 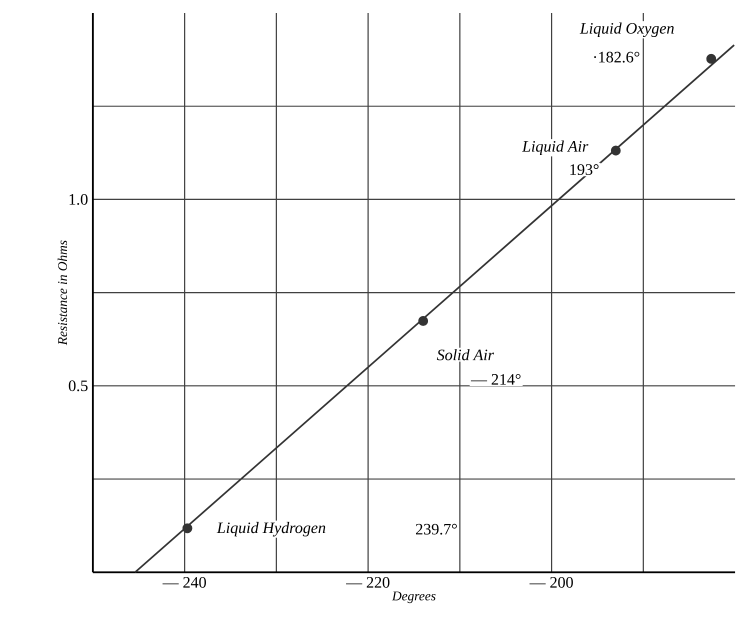 What do you see at coordinates (78, 386) in the screenshot?
I see `y-tick-label: 0.5` at bounding box center [78, 386].